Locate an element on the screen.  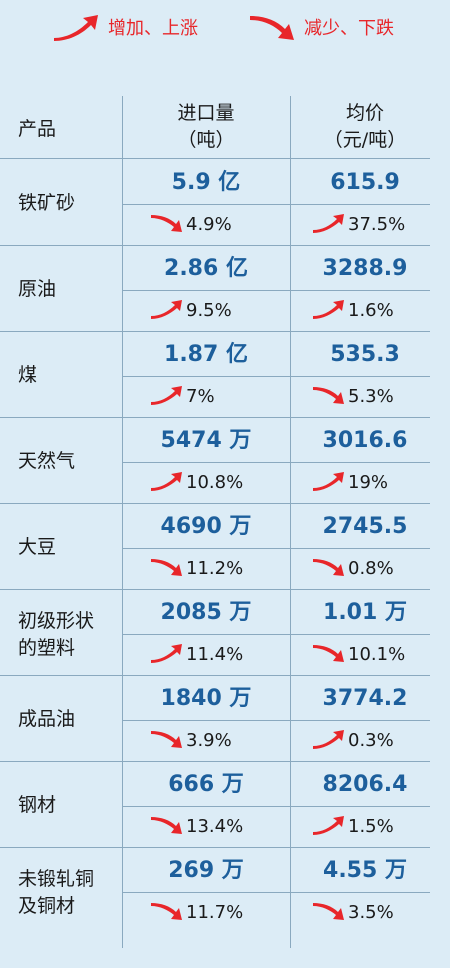
product-name-line1: 天然气 is located at coordinates (47, 461).